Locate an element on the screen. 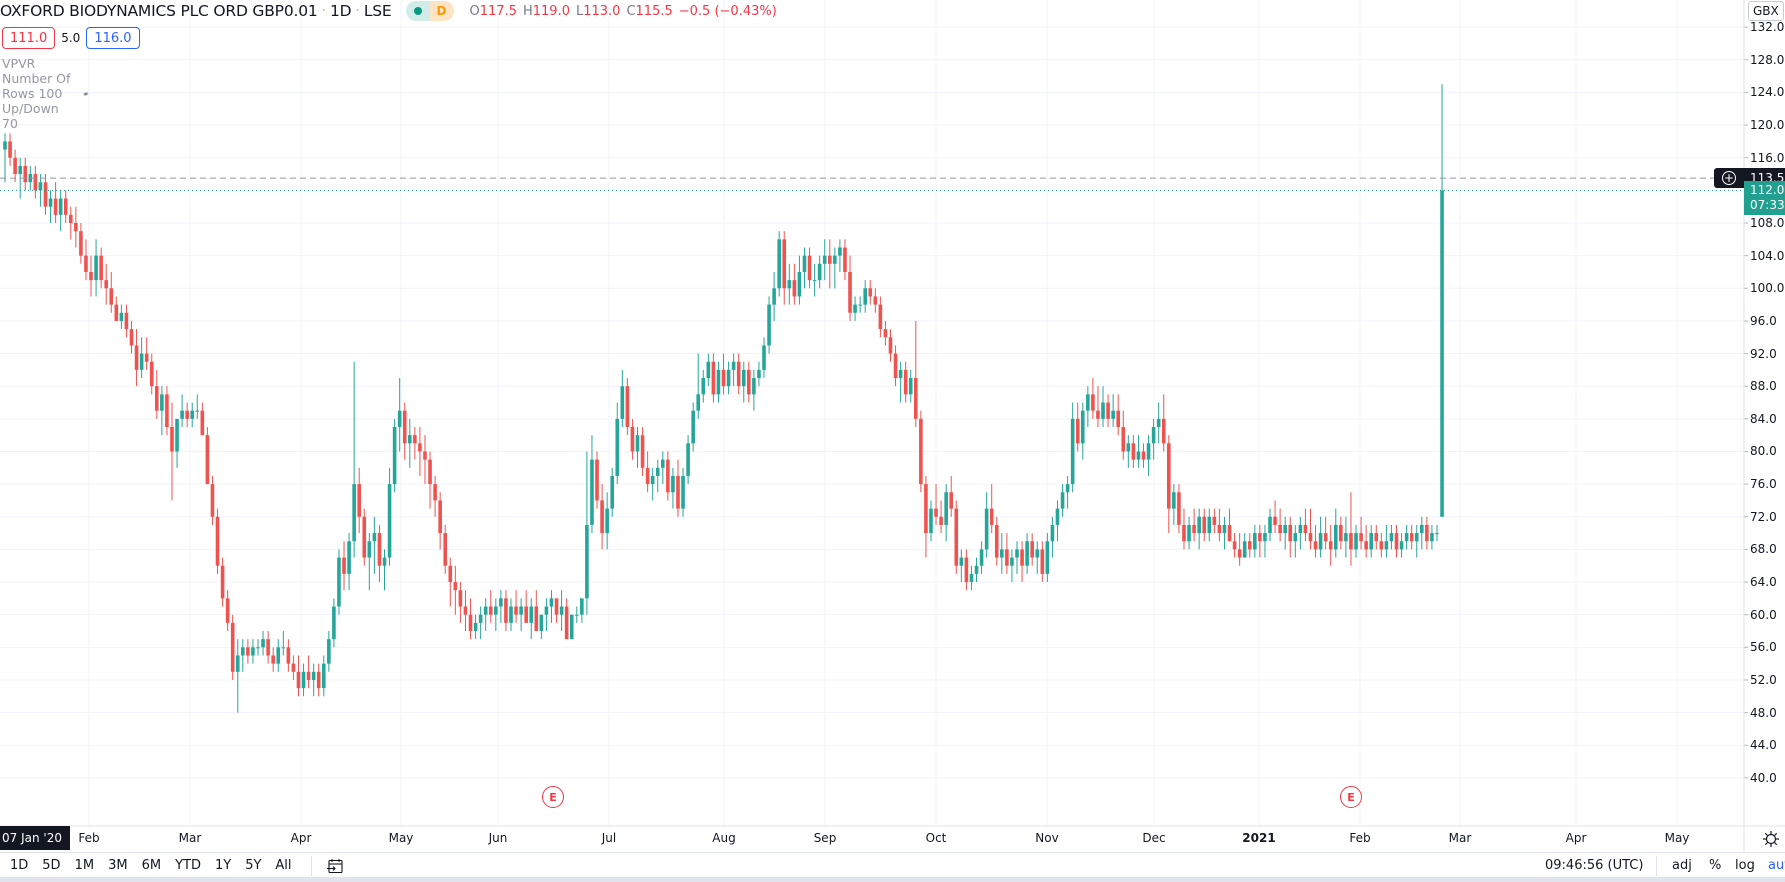 The height and width of the screenshot is (882, 1785). time-tick-label: Aug is located at coordinates (724, 838).